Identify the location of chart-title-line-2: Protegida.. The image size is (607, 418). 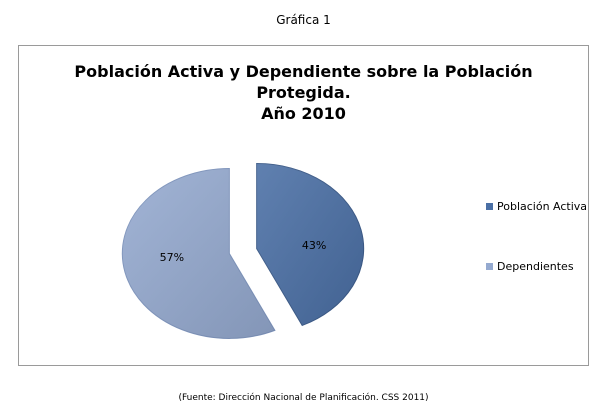
(303, 92).